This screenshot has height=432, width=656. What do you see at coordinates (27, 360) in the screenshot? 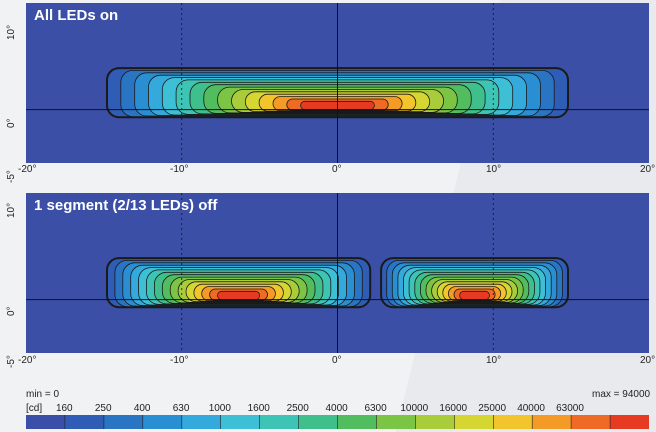
I see `panel2-xtick-0: -20°` at bounding box center [27, 360].